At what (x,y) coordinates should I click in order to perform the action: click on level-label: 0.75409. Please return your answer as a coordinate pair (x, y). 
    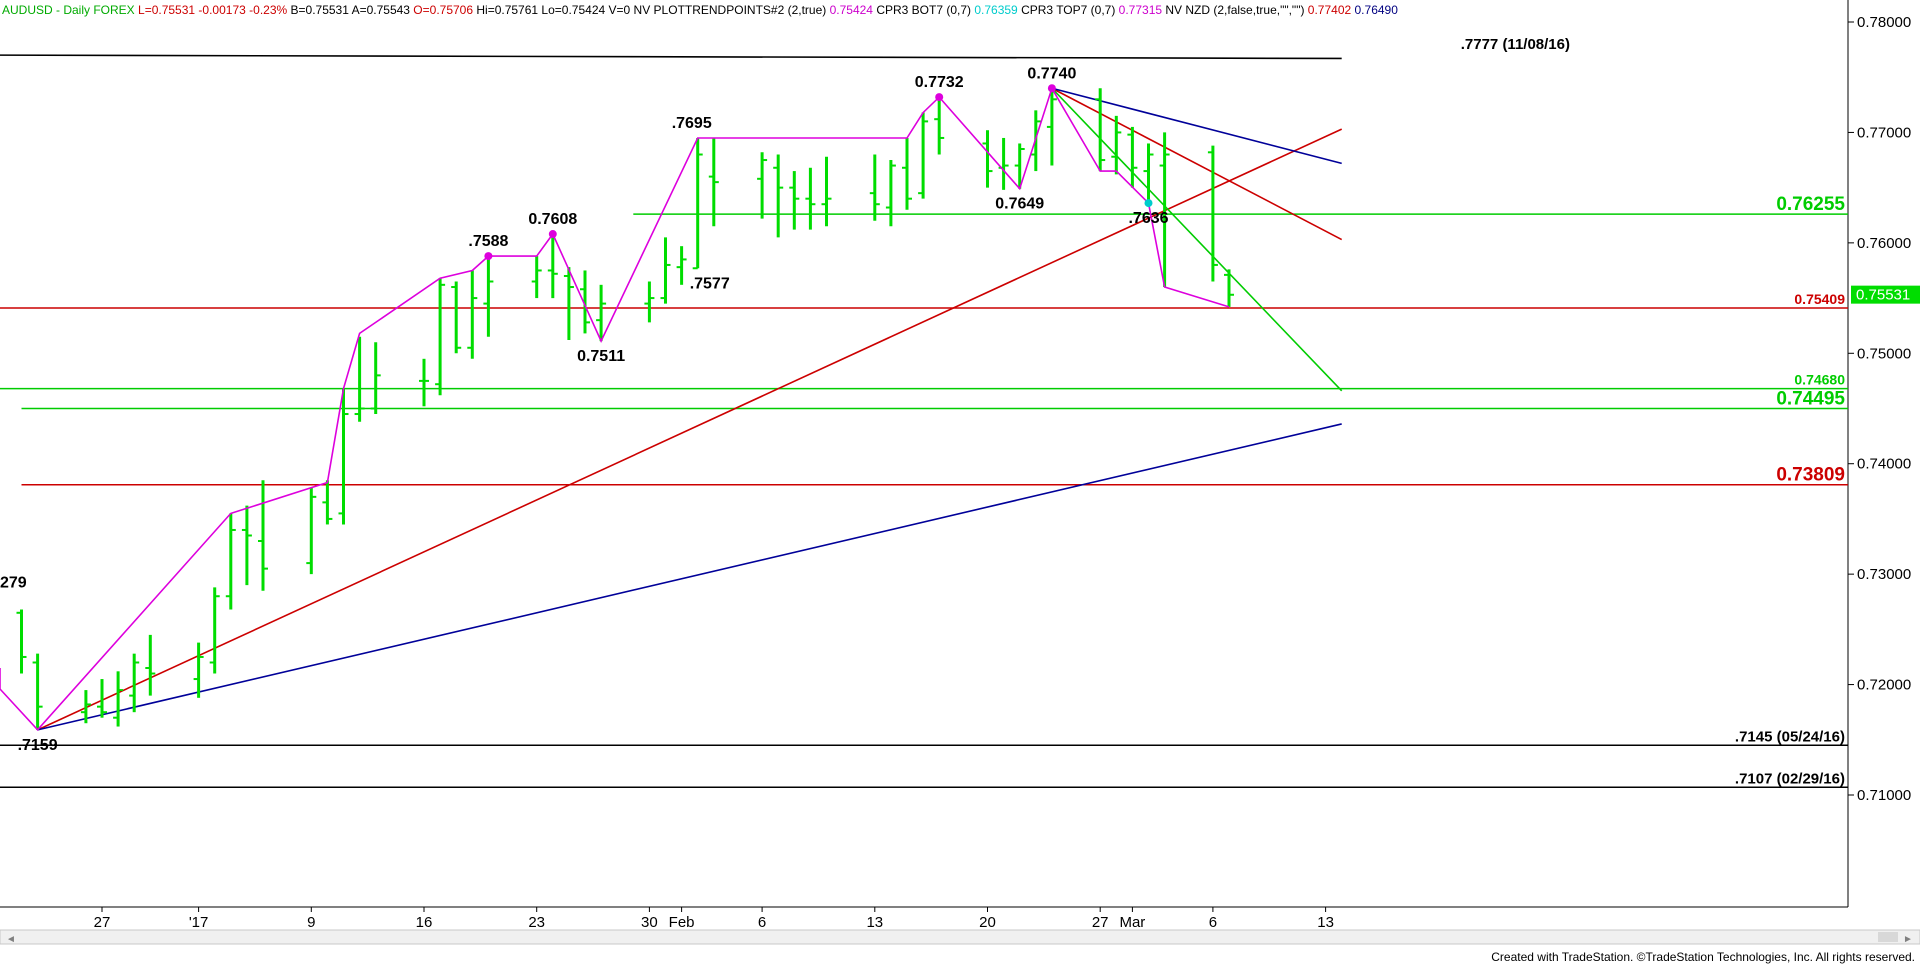
    Looking at the image, I should click on (1819, 299).